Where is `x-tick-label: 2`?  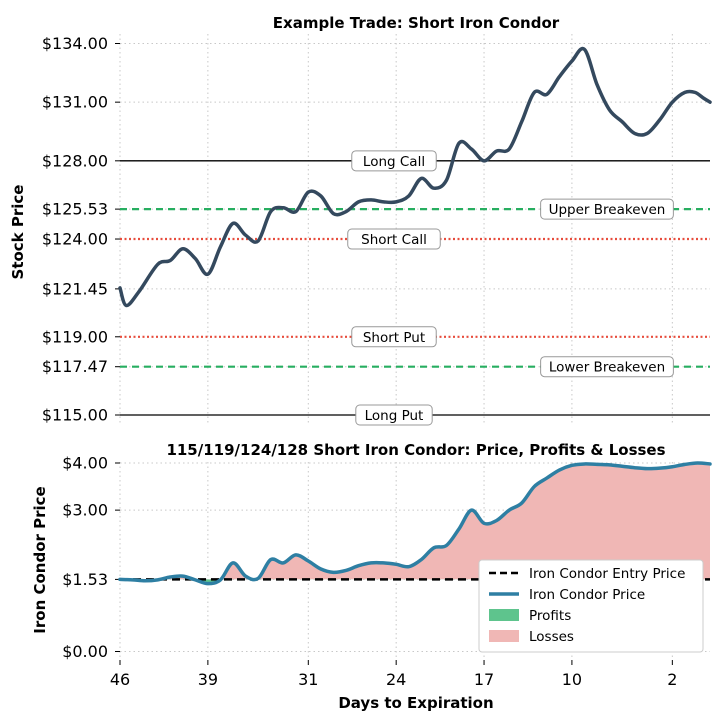 x-tick-label: 2 is located at coordinates (672, 679).